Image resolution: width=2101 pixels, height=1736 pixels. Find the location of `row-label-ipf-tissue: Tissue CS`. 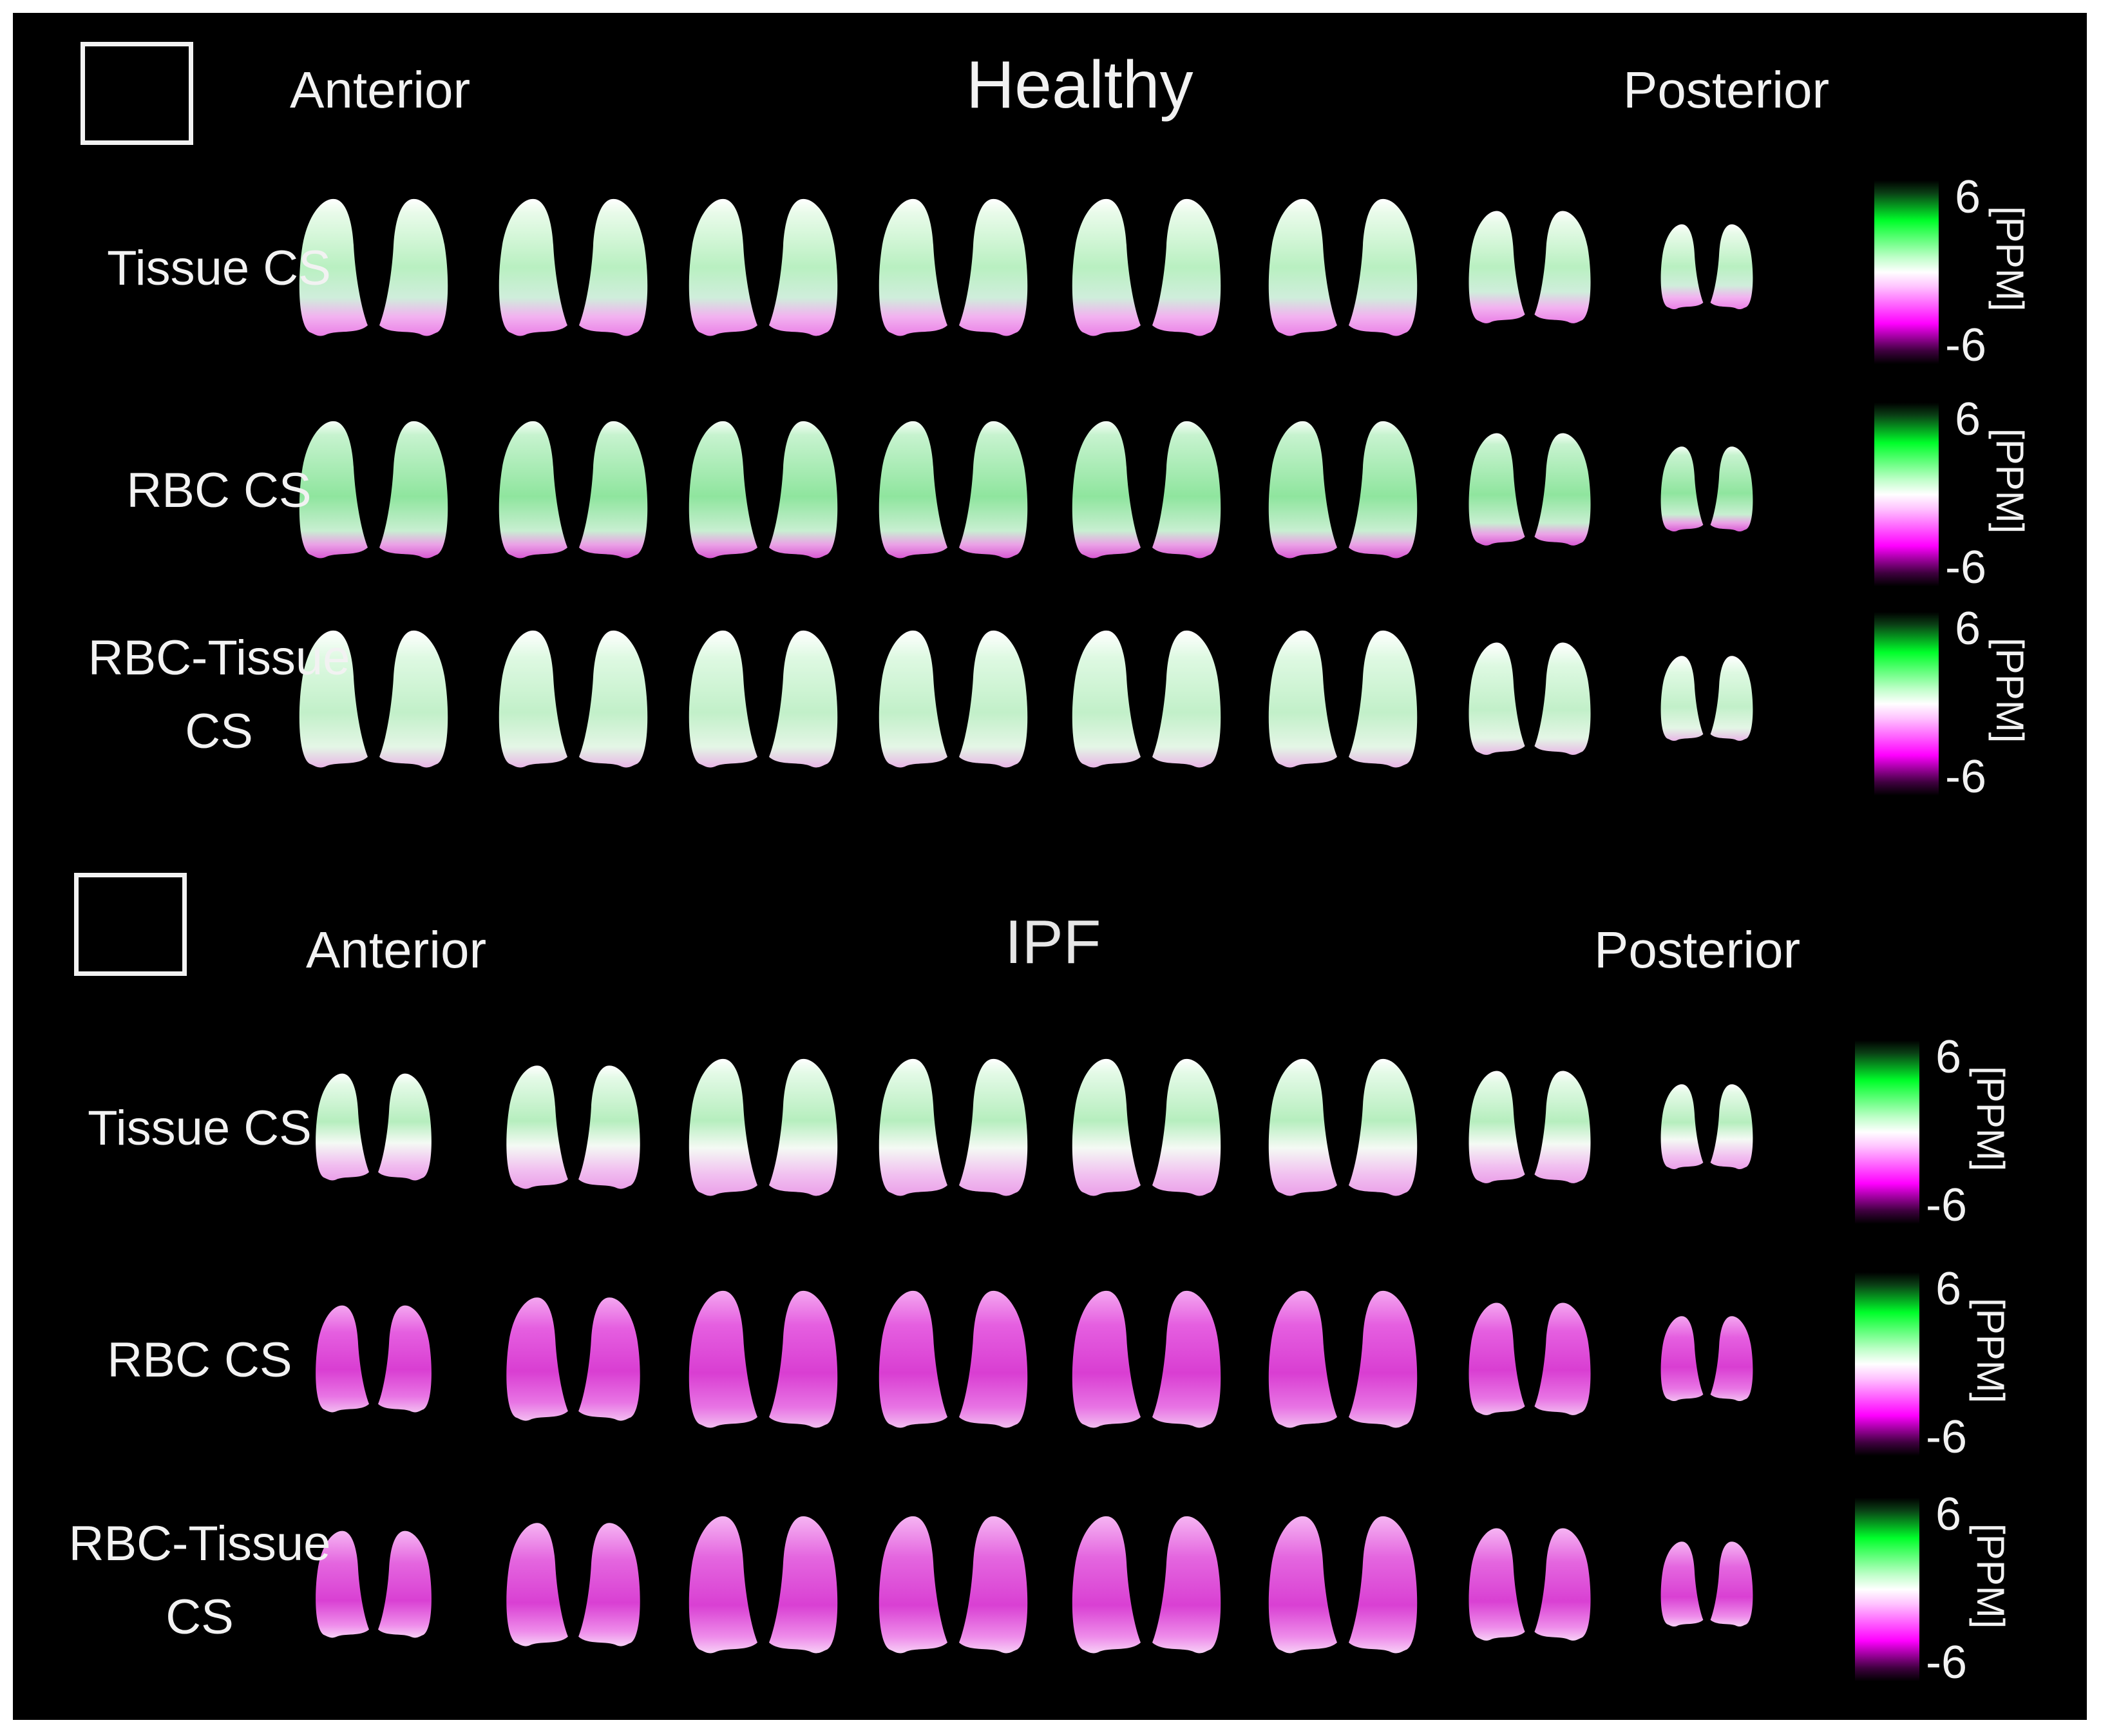

row-label-ipf-tissue: Tissue CS is located at coordinates (199, 1128).